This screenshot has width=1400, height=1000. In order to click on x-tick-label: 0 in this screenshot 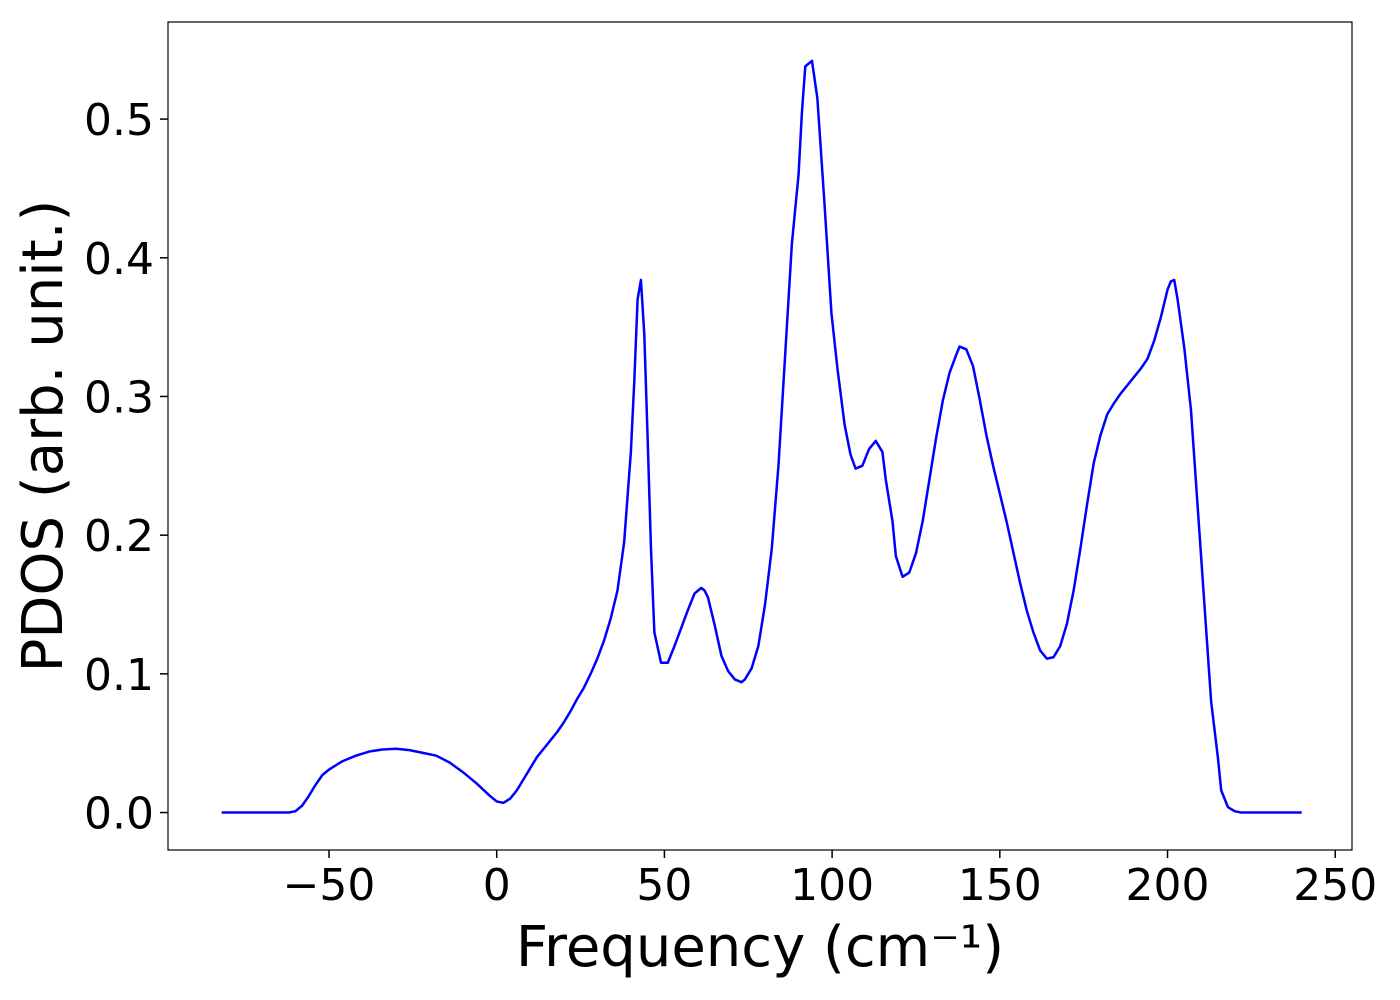, I will do `click(497, 885)`.